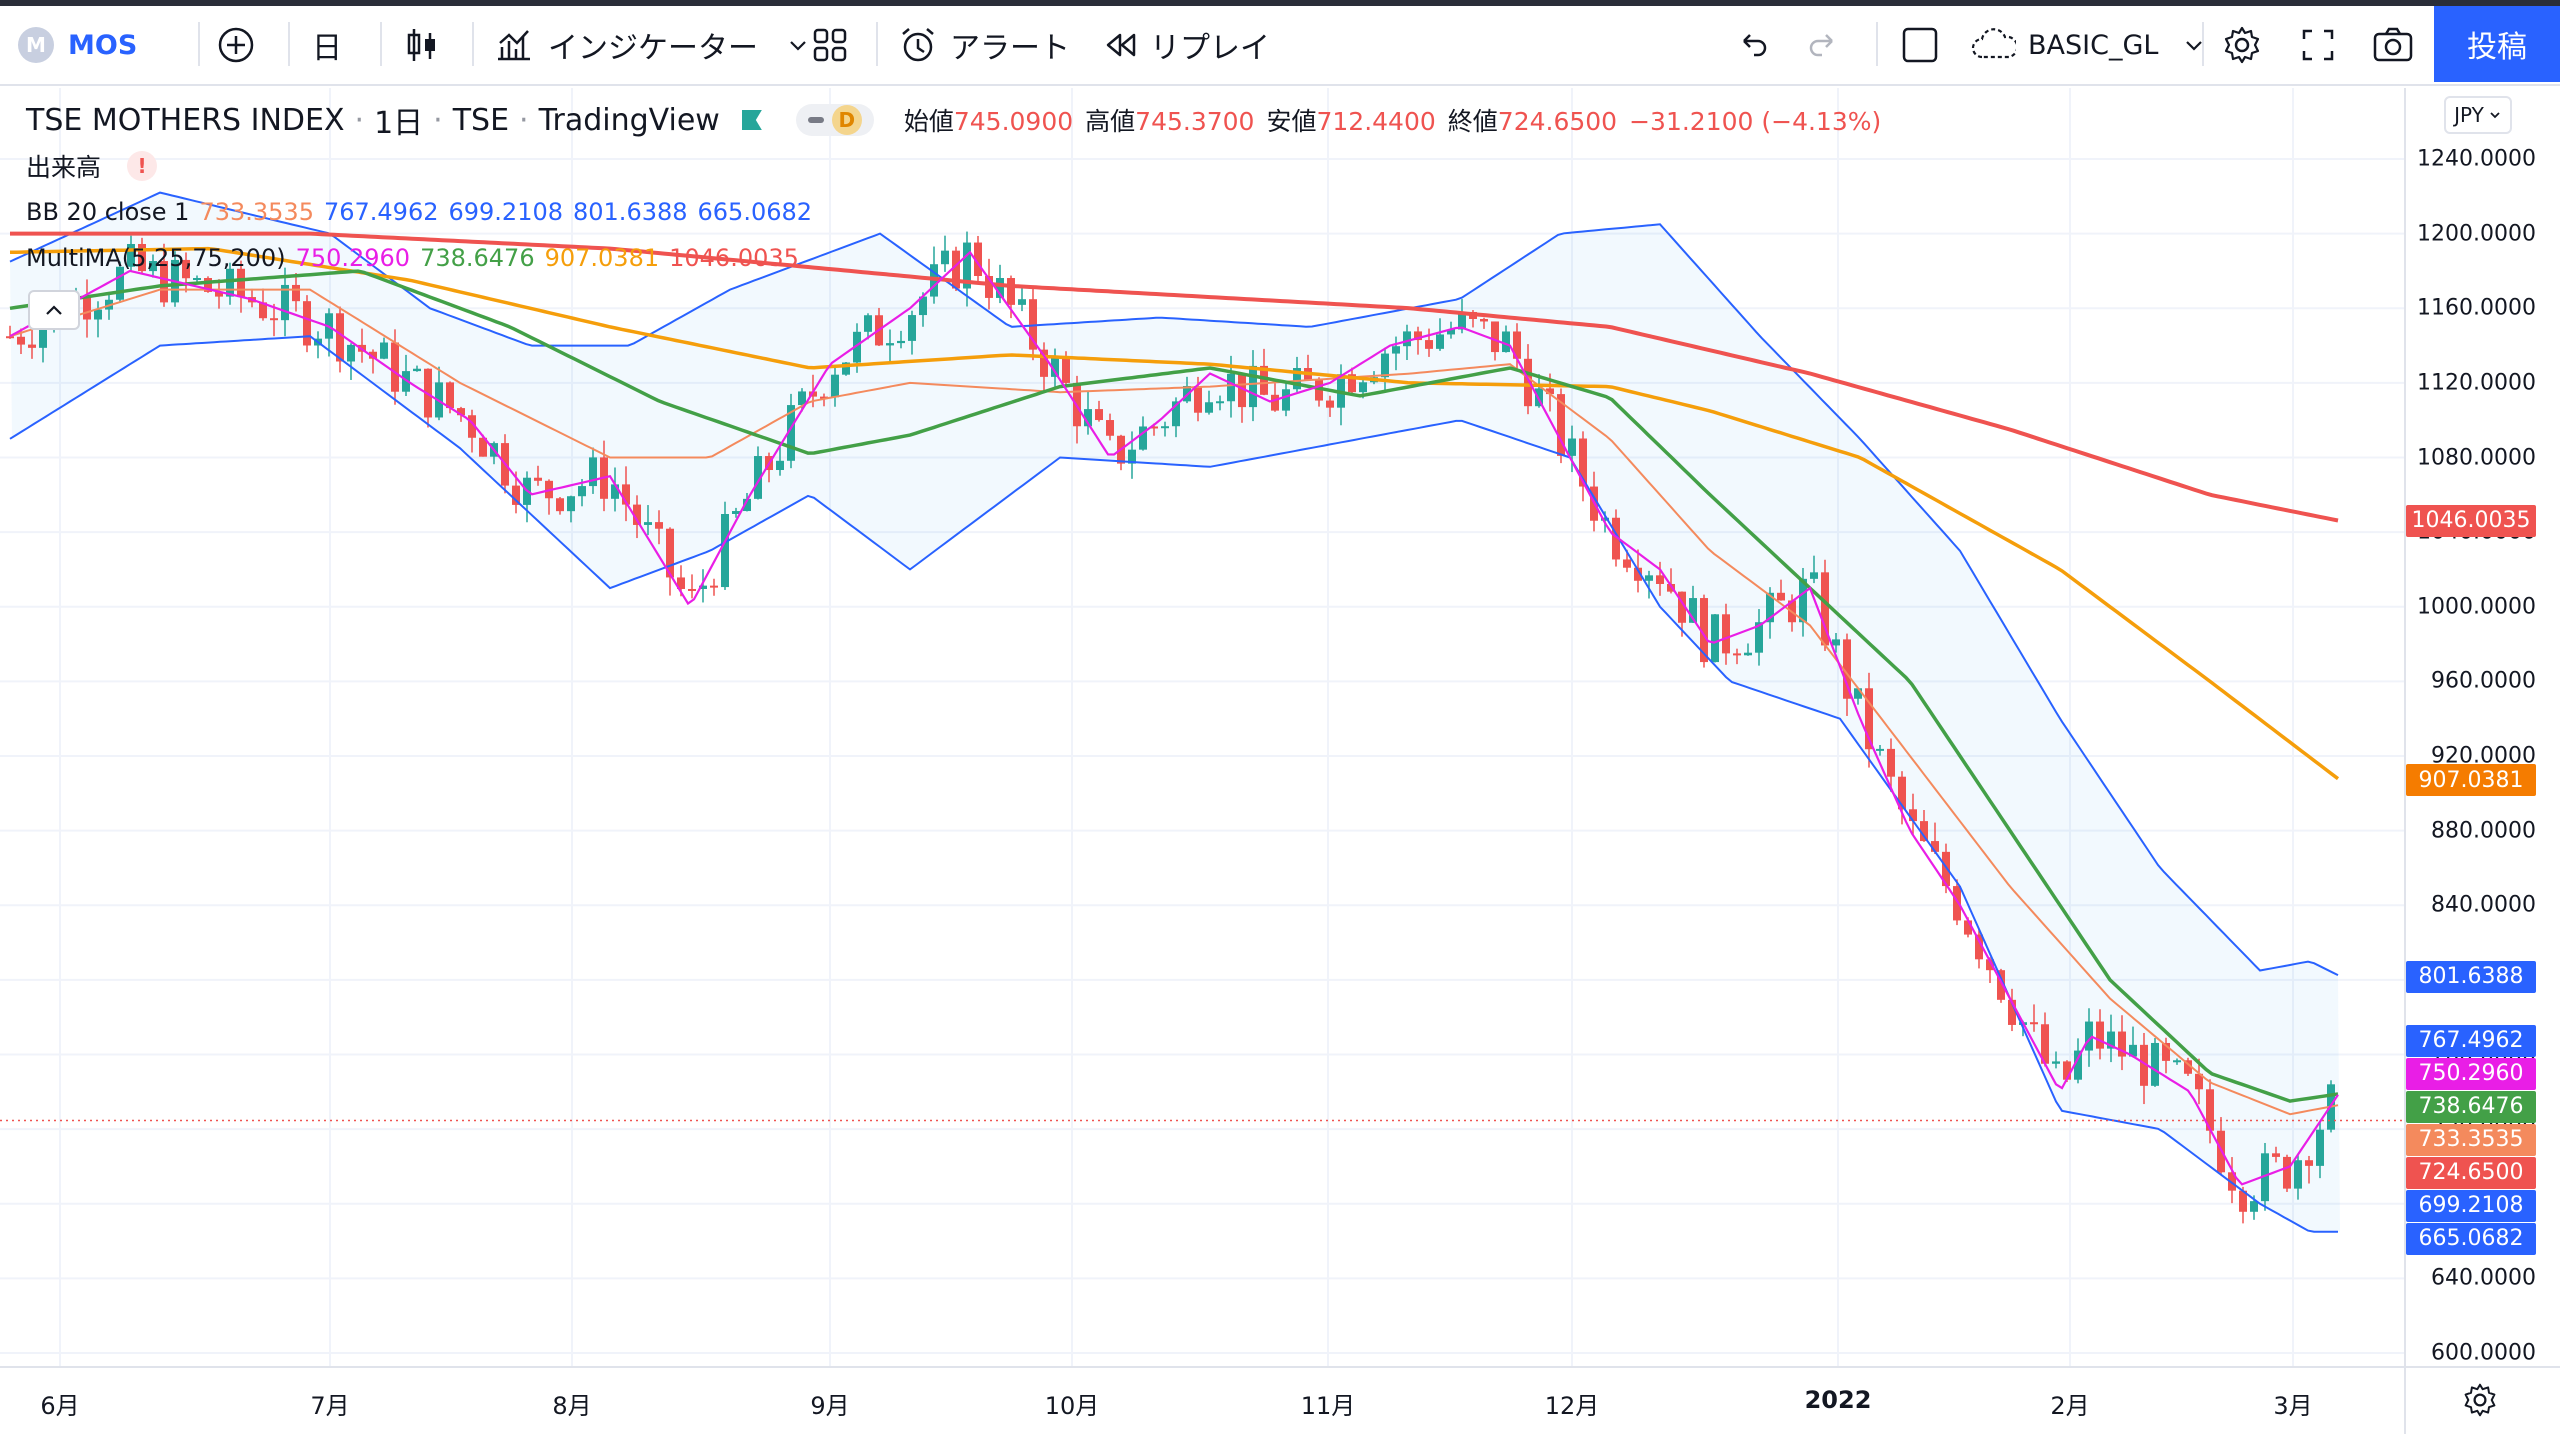 The height and width of the screenshot is (1434, 2560). Describe the element at coordinates (630, 212) in the screenshot. I see `bb-upper2-value: 801.6388` at that location.